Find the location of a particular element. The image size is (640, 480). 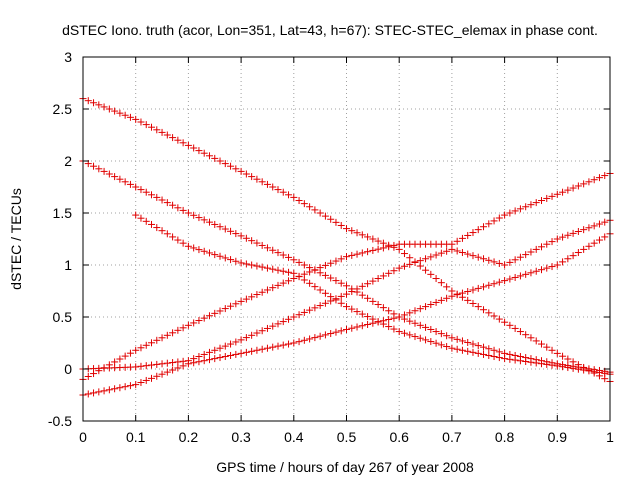

x-tick-label: 0.6 is located at coordinates (399, 437).